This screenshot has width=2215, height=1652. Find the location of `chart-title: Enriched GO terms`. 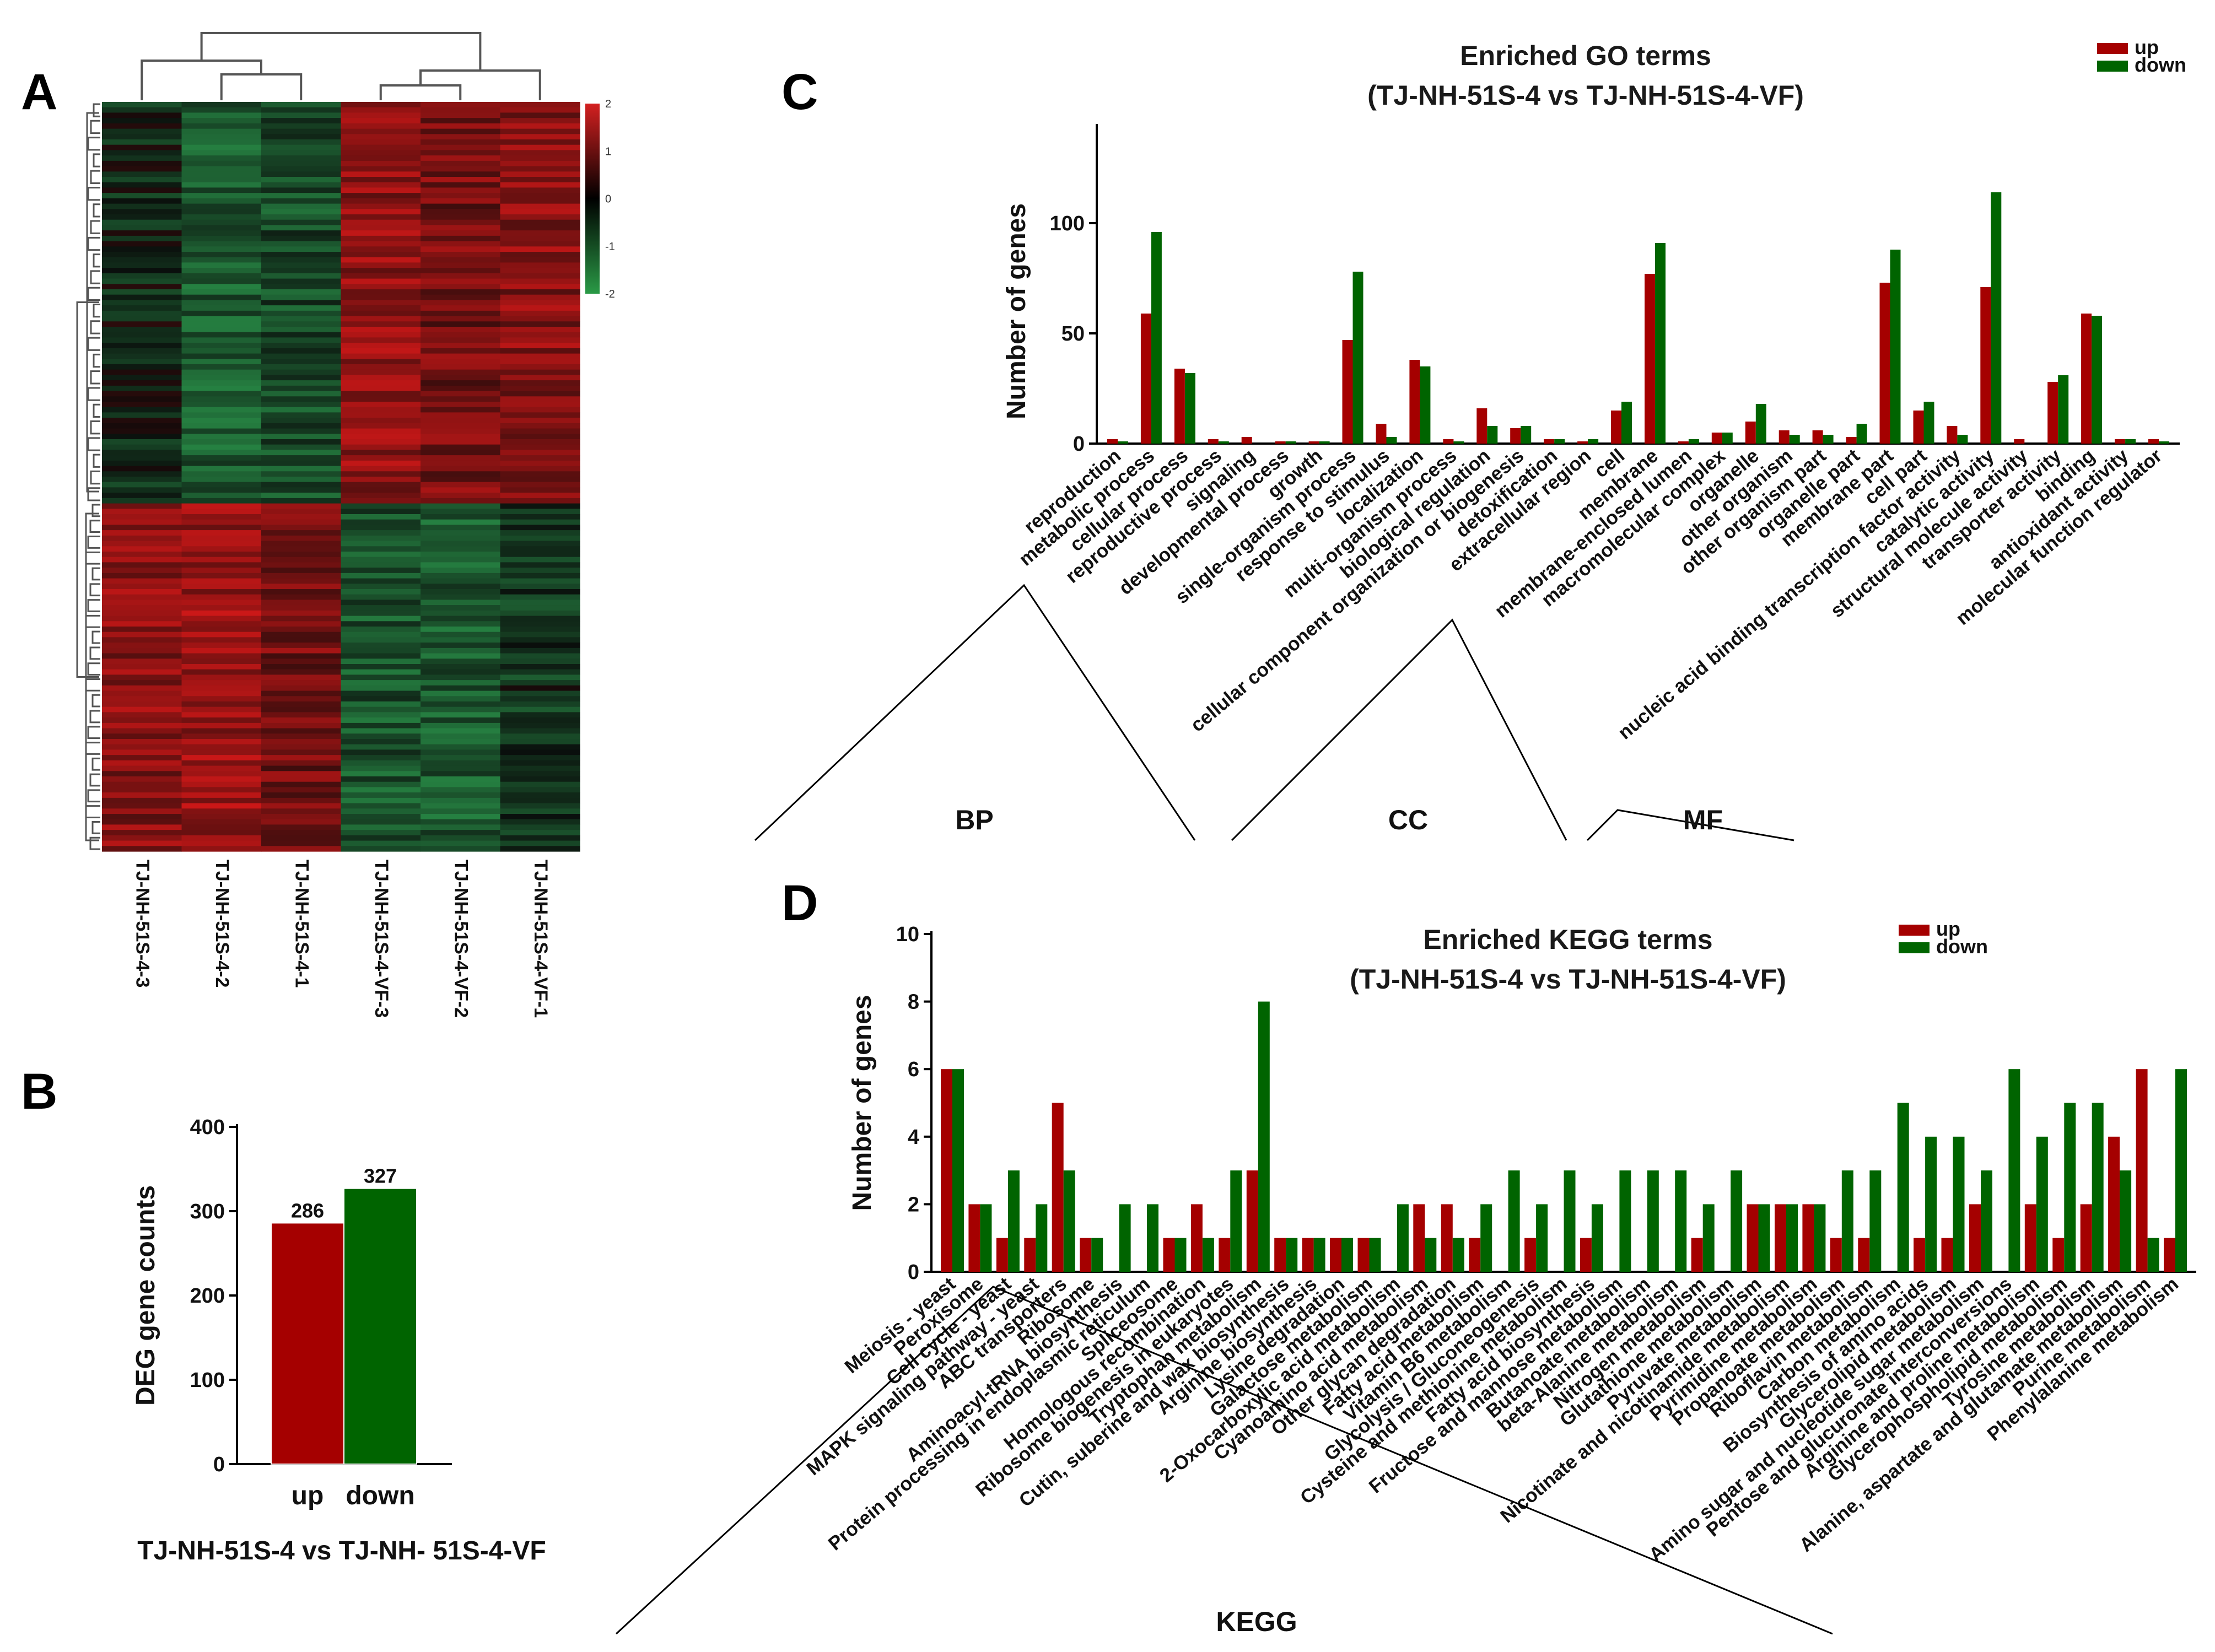

chart-title: Enriched GO terms is located at coordinates (1585, 55).